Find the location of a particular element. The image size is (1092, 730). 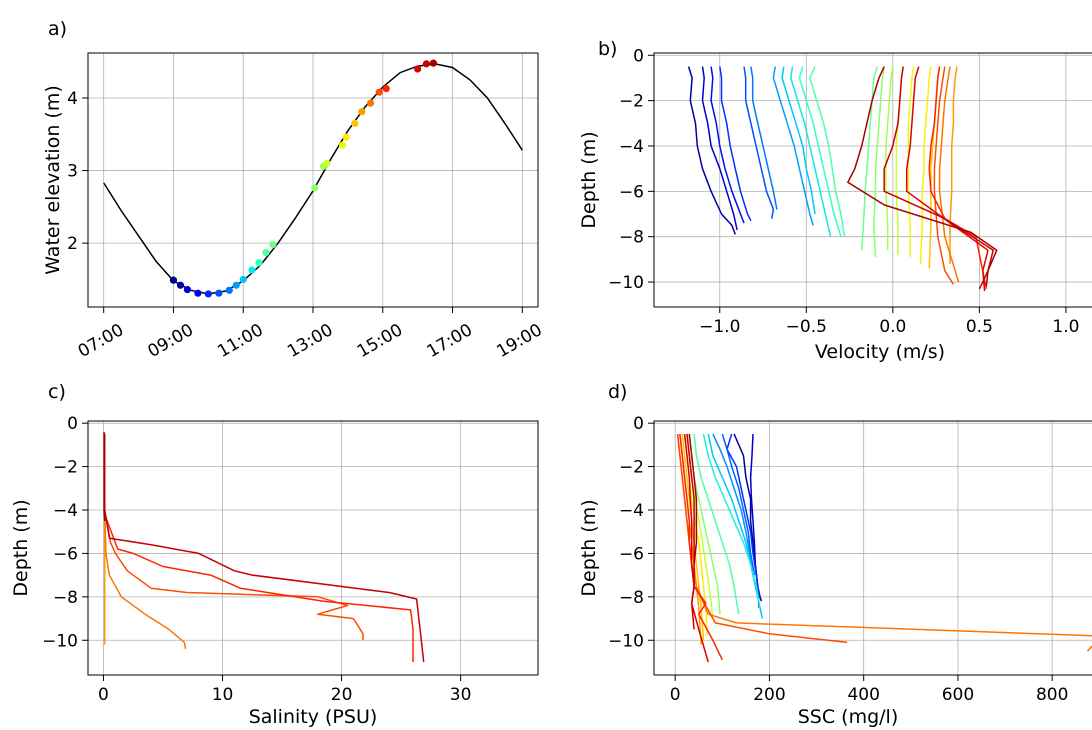

x-tick-label: −1.0 is located at coordinates (719, 327).